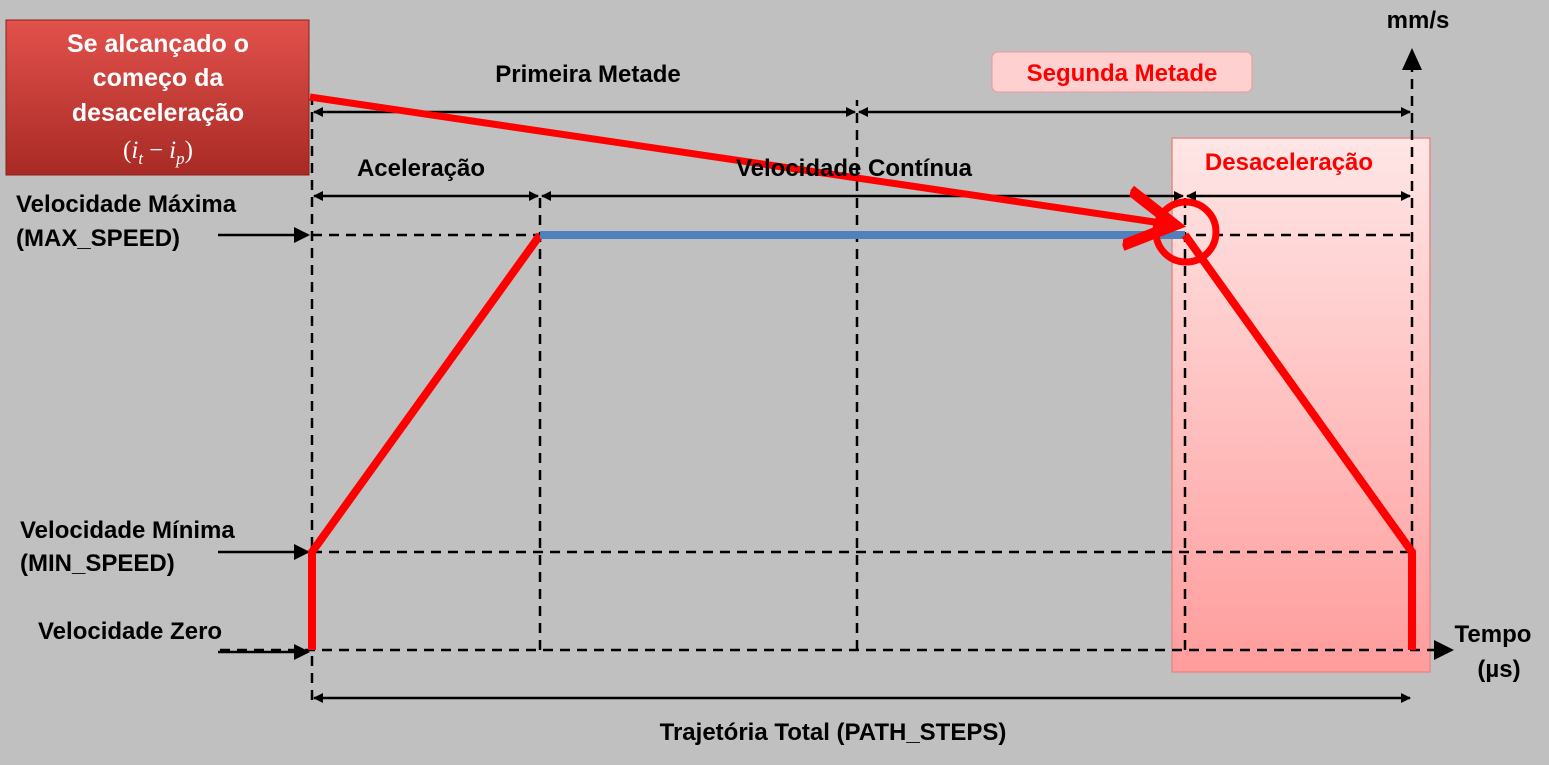 The image size is (1549, 765). Describe the element at coordinates (126, 204) in the screenshot. I see `level-label: Velocidade Máxima` at that location.